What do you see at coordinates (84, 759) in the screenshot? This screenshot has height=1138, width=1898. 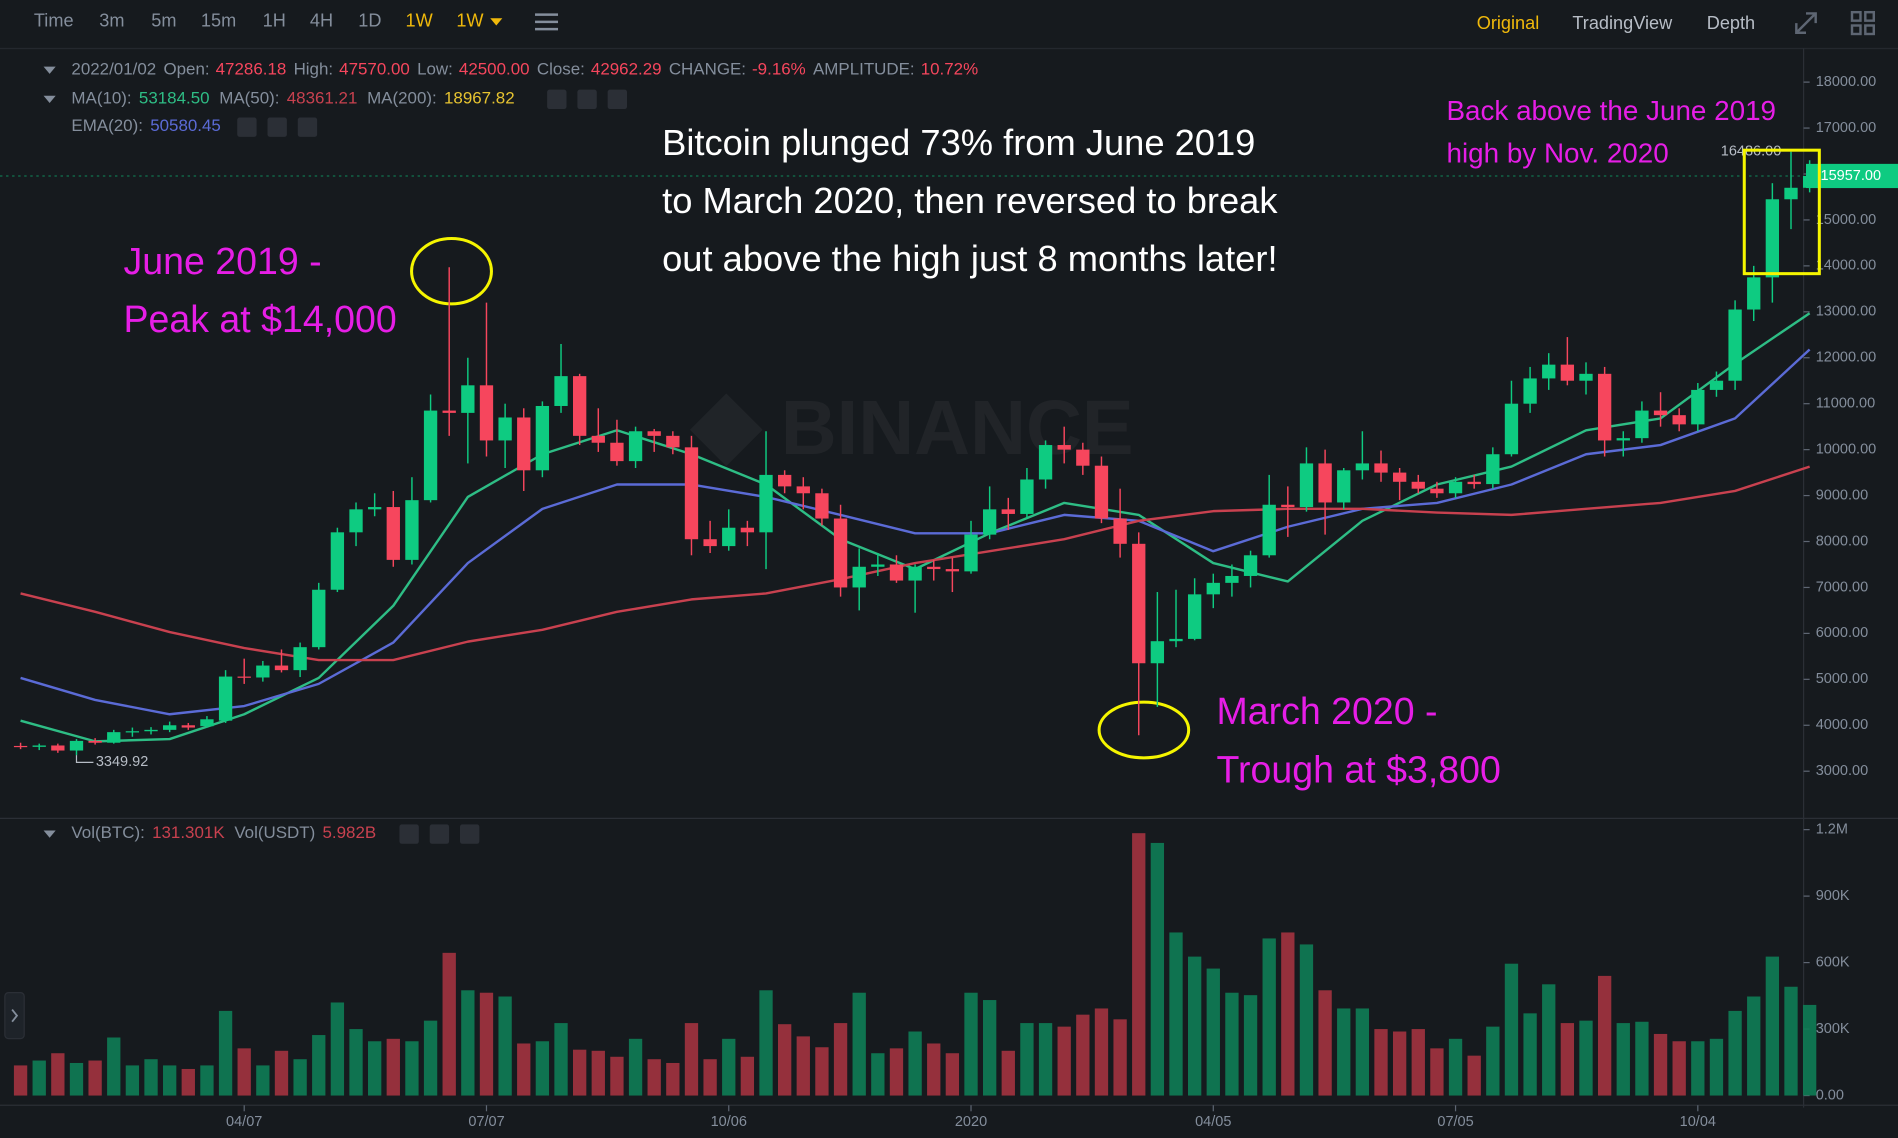 I see `low-marker` at bounding box center [84, 759].